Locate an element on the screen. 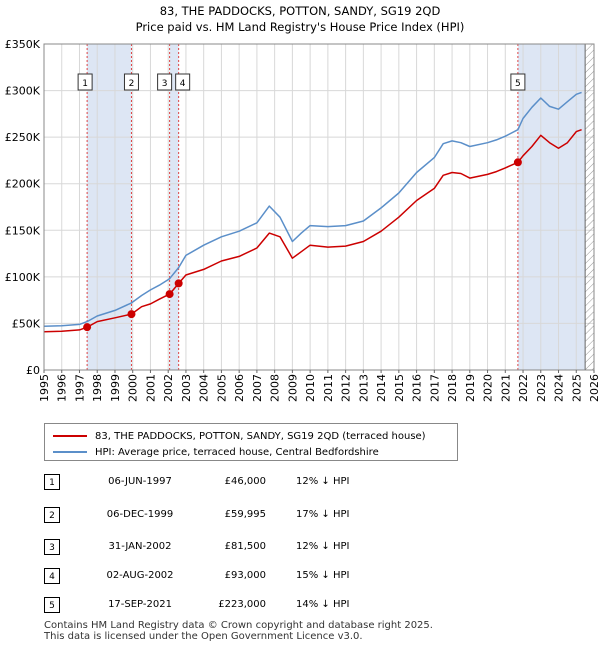  transaction-number: 3 is located at coordinates (52, 547).